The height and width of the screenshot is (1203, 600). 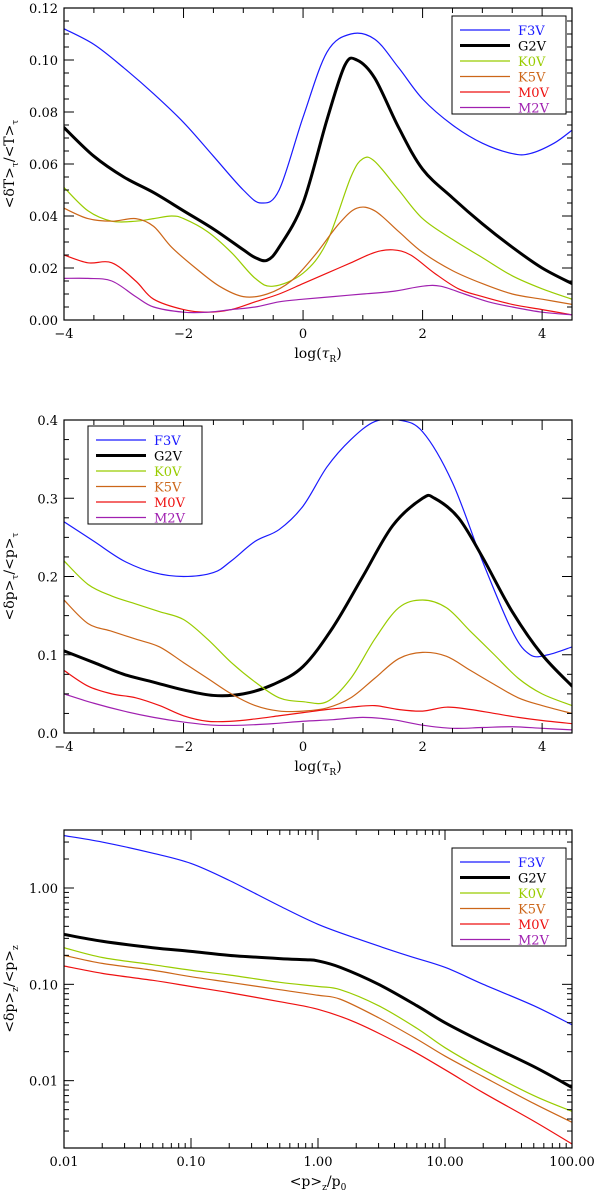 What do you see at coordinates (64, 1162) in the screenshot?
I see `x-tick-label: 0.01` at bounding box center [64, 1162].